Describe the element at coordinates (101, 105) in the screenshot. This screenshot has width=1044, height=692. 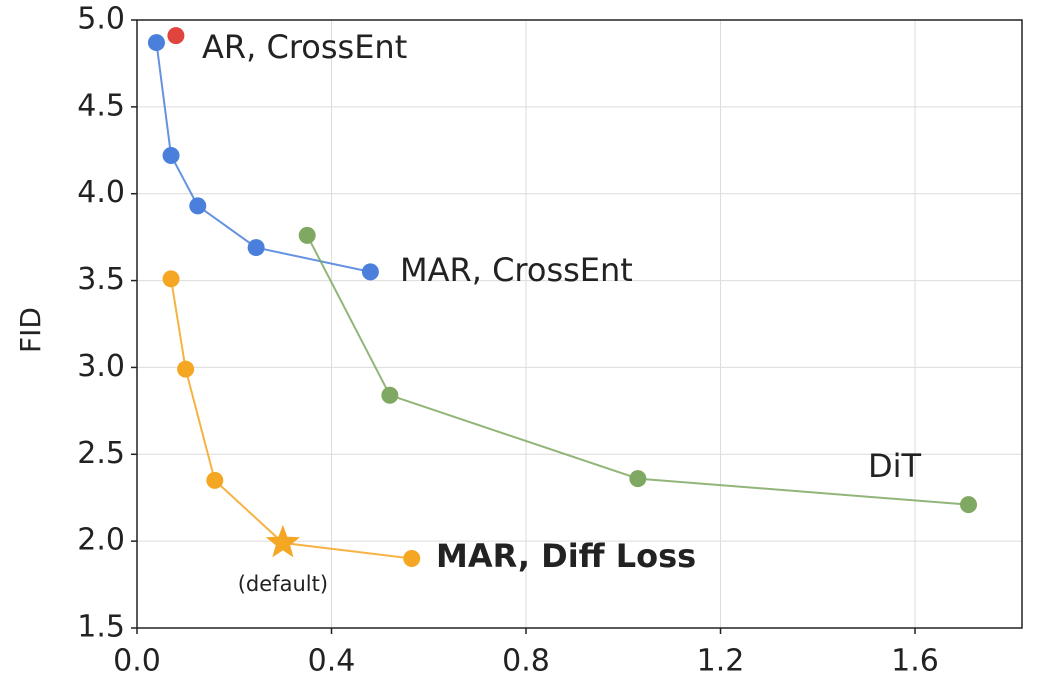
I see `y-tick-label: 4.5` at that location.